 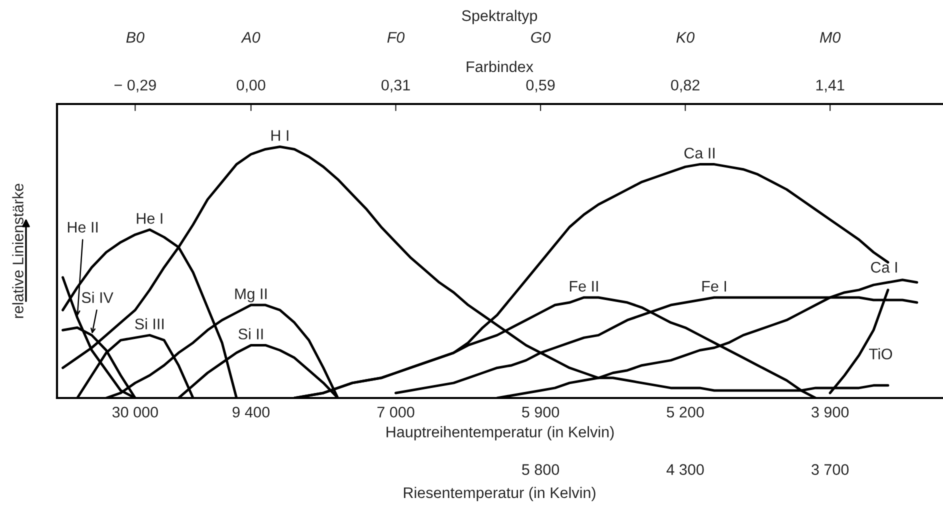 What do you see at coordinates (830, 469) in the screenshot?
I see `text: 3 700` at bounding box center [830, 469].